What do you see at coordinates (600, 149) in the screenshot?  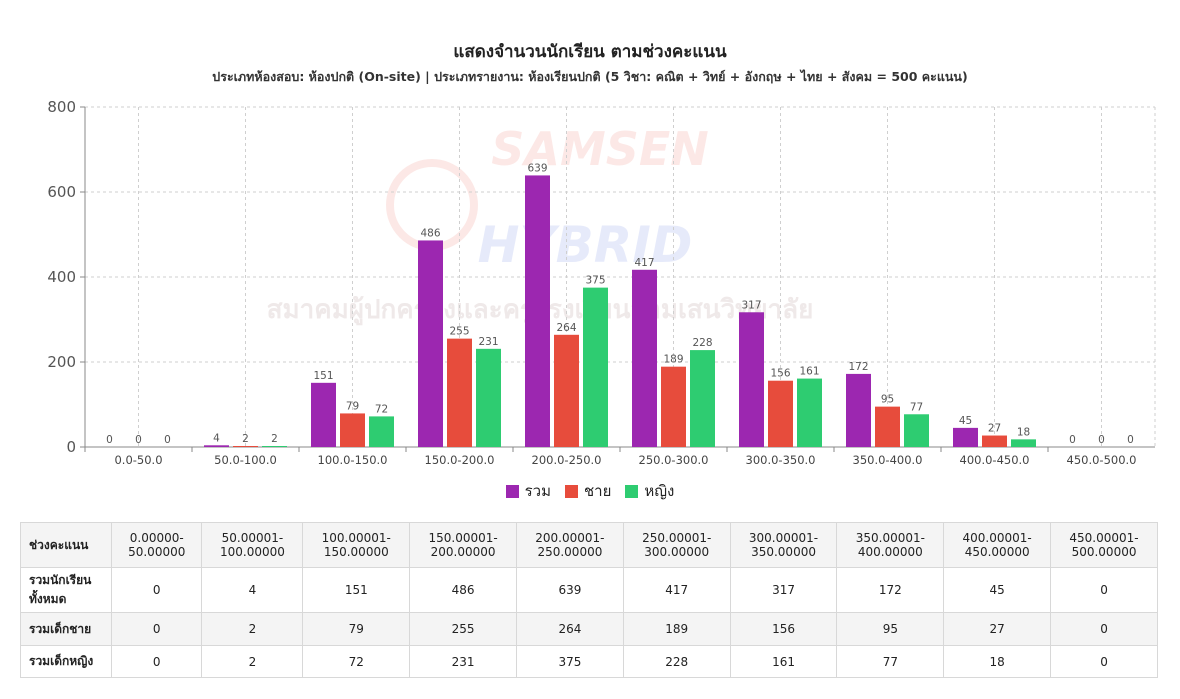 I see `watermark-logo-top: SAMSEN` at bounding box center [600, 149].